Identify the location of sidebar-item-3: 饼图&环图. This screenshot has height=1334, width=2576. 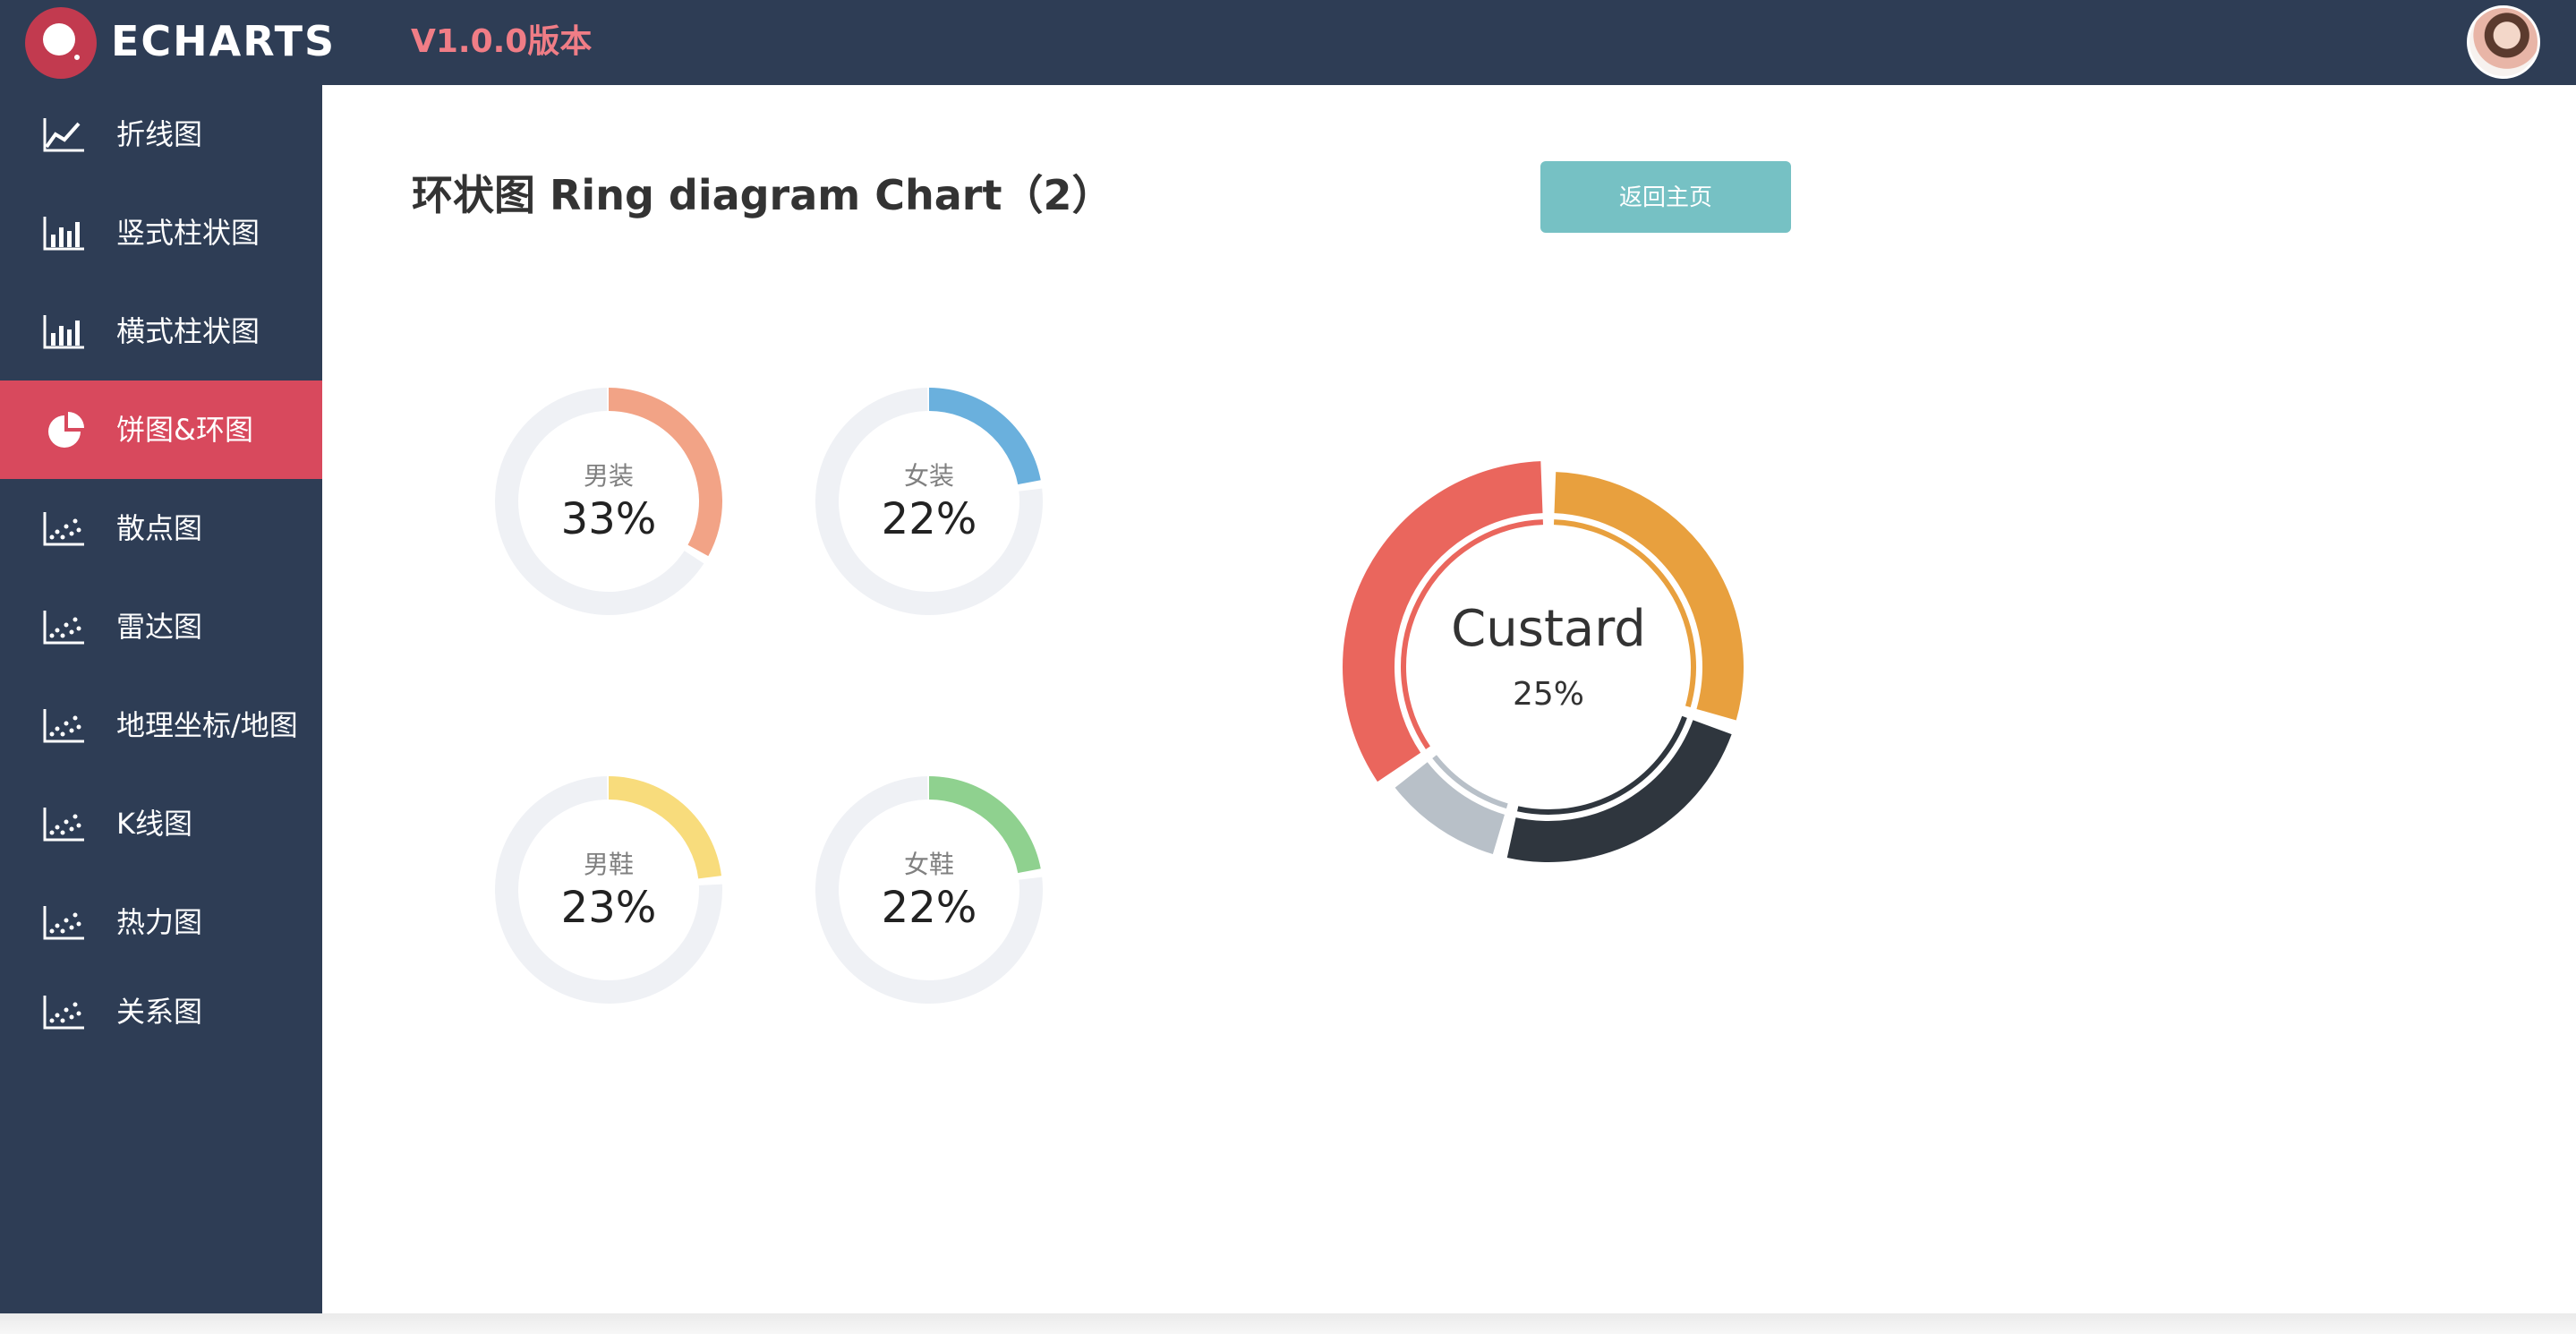
(161, 430).